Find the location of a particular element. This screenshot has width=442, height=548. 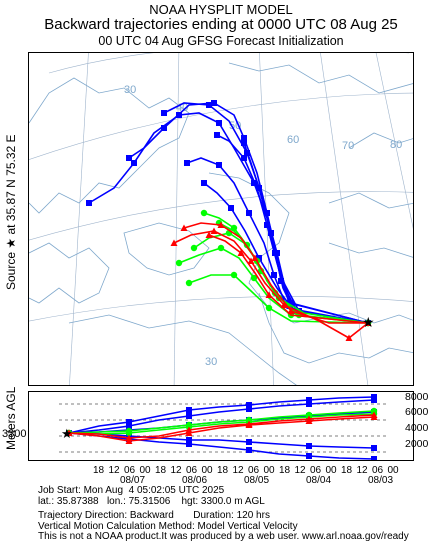

source-star-icon: ★ is located at coordinates (368, 322).